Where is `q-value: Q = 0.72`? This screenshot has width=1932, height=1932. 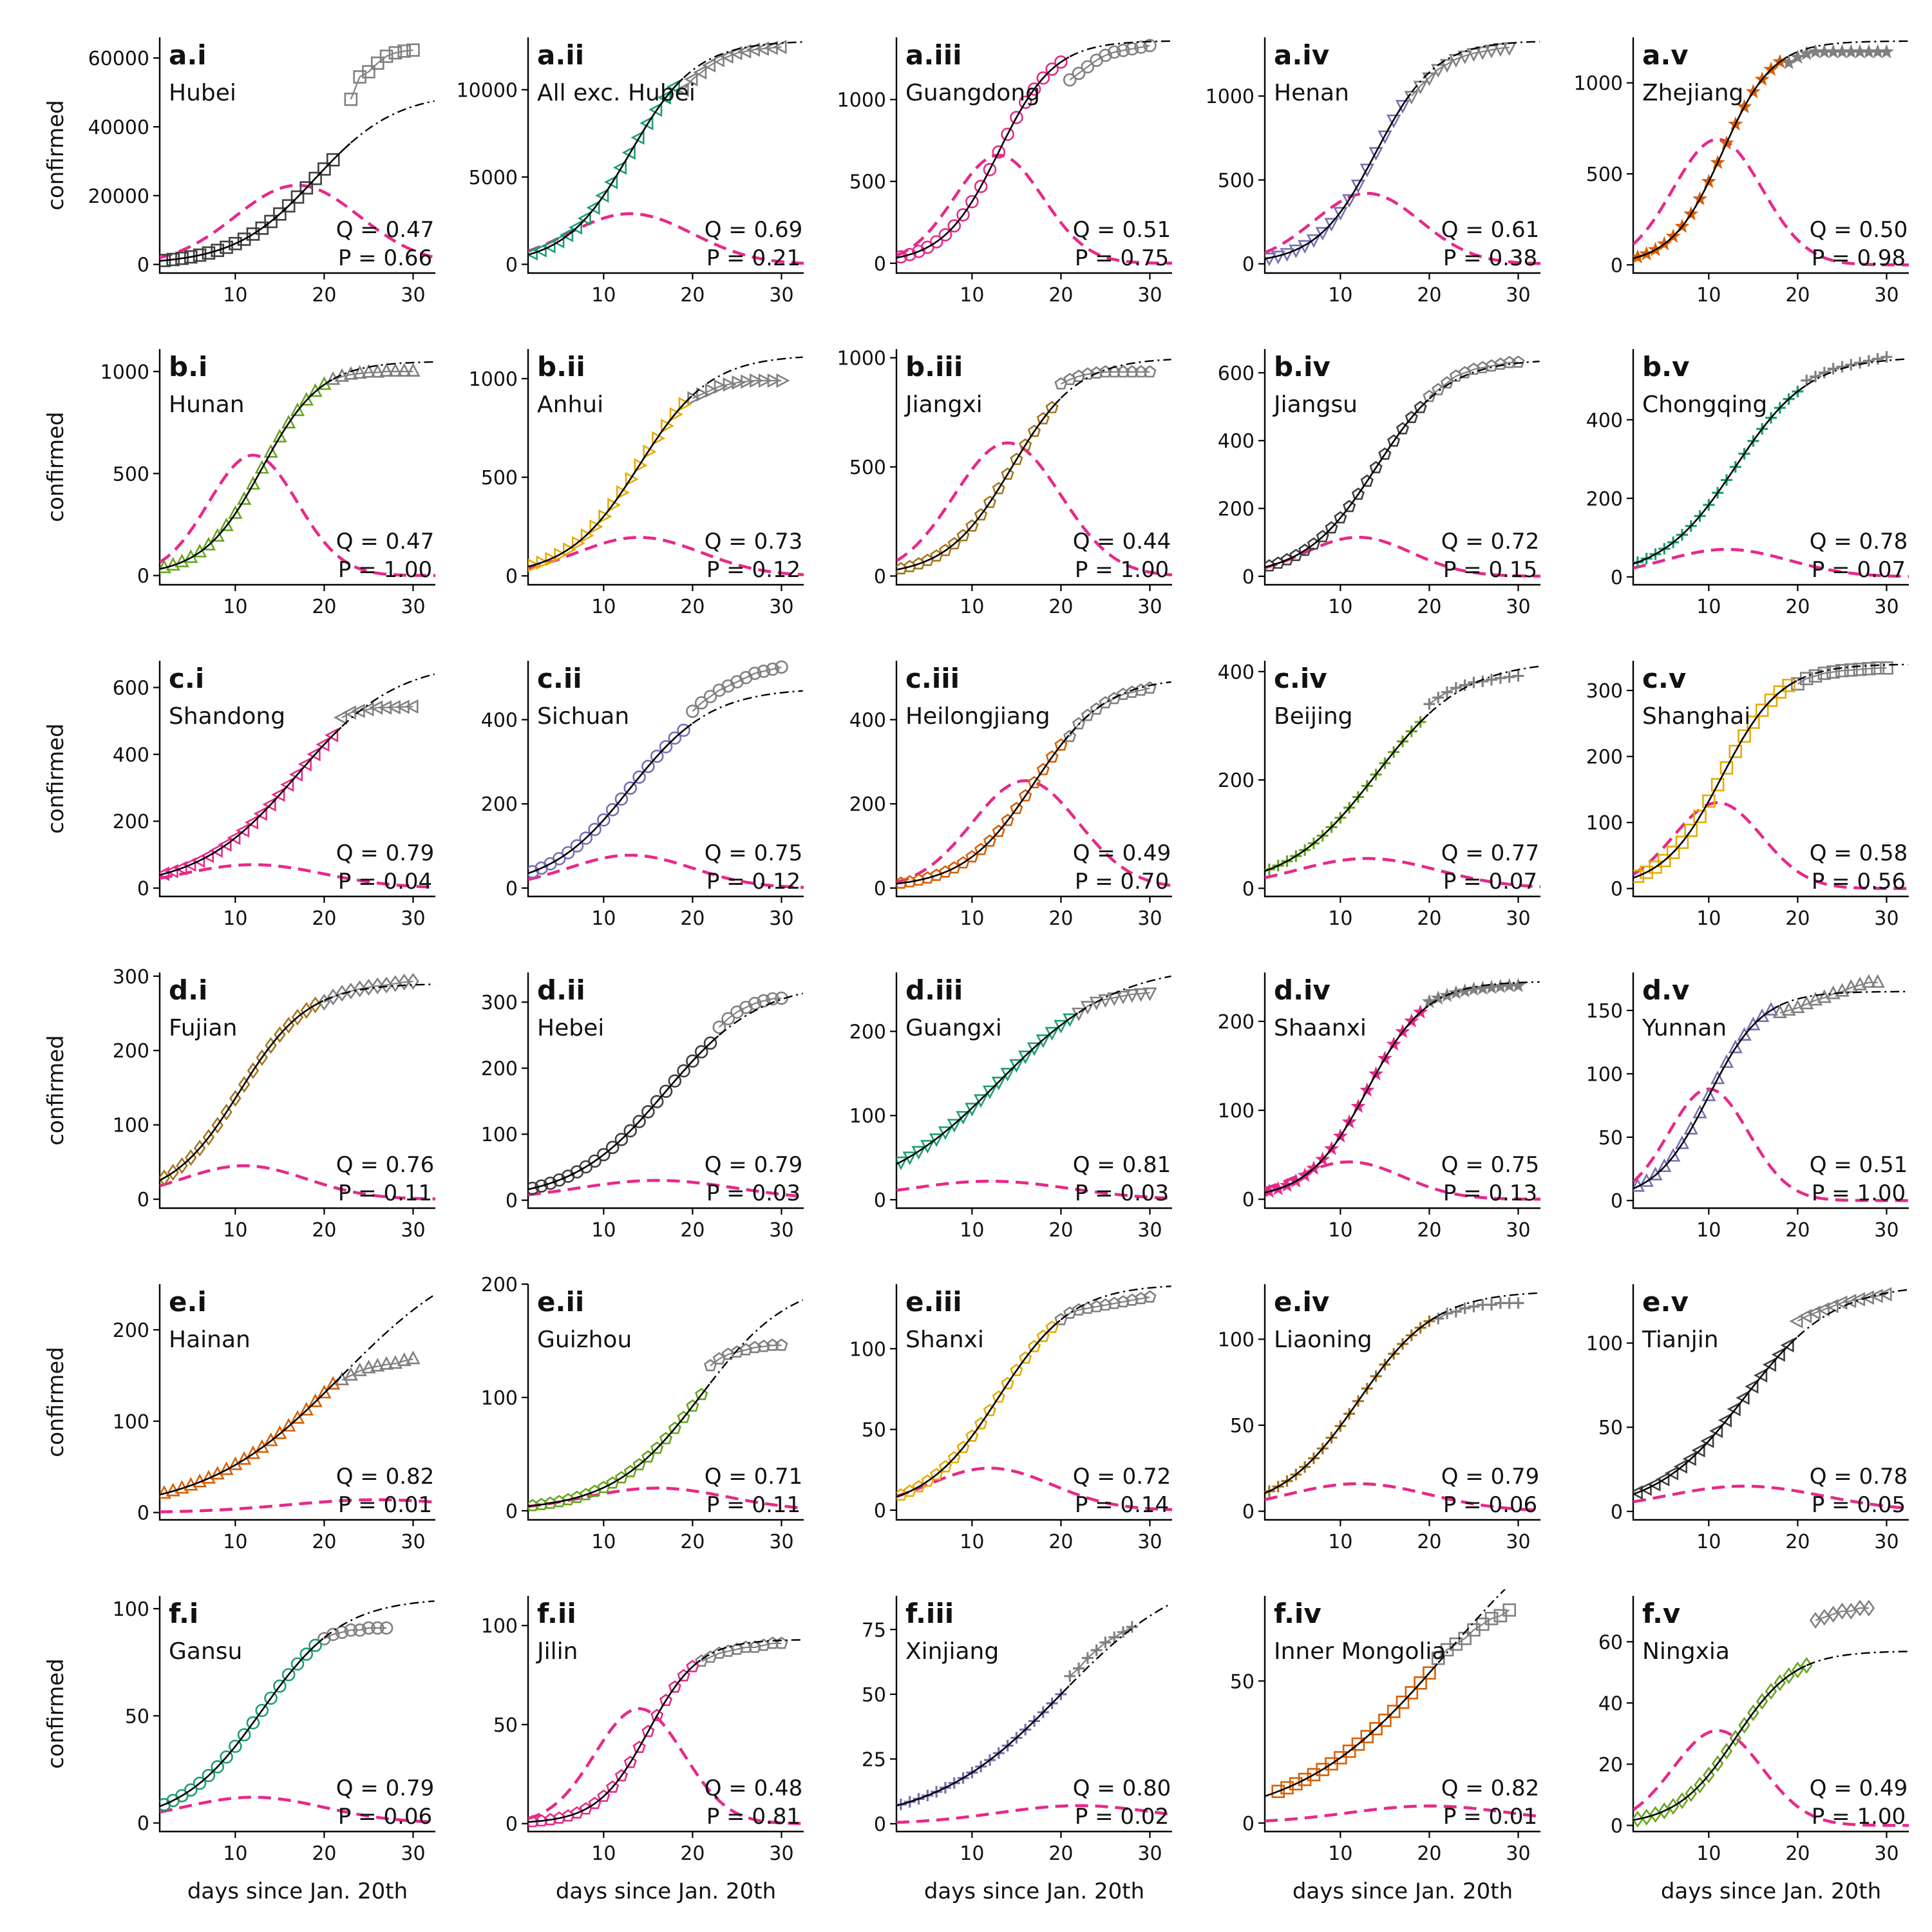
q-value: Q = 0.72 is located at coordinates (1122, 1477).